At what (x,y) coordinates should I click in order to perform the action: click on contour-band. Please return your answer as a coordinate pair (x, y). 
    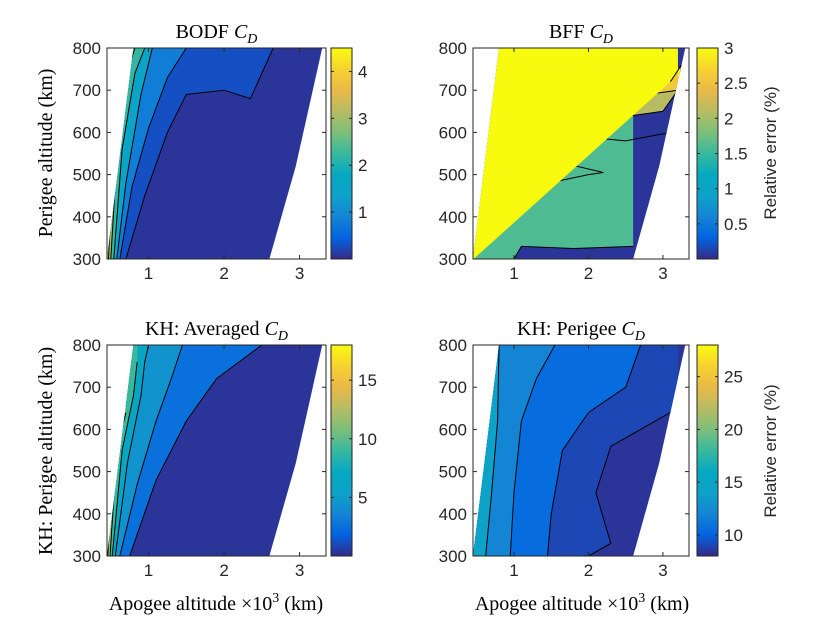
    Looking at the image, I should click on (577, 153).